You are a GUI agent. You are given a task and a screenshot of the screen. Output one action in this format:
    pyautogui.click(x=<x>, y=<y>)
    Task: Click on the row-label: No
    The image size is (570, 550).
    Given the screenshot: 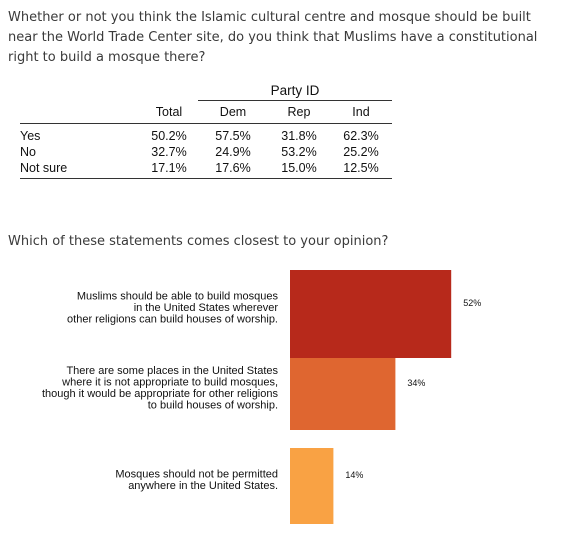 What is the action you would take?
    pyautogui.click(x=28, y=152)
    